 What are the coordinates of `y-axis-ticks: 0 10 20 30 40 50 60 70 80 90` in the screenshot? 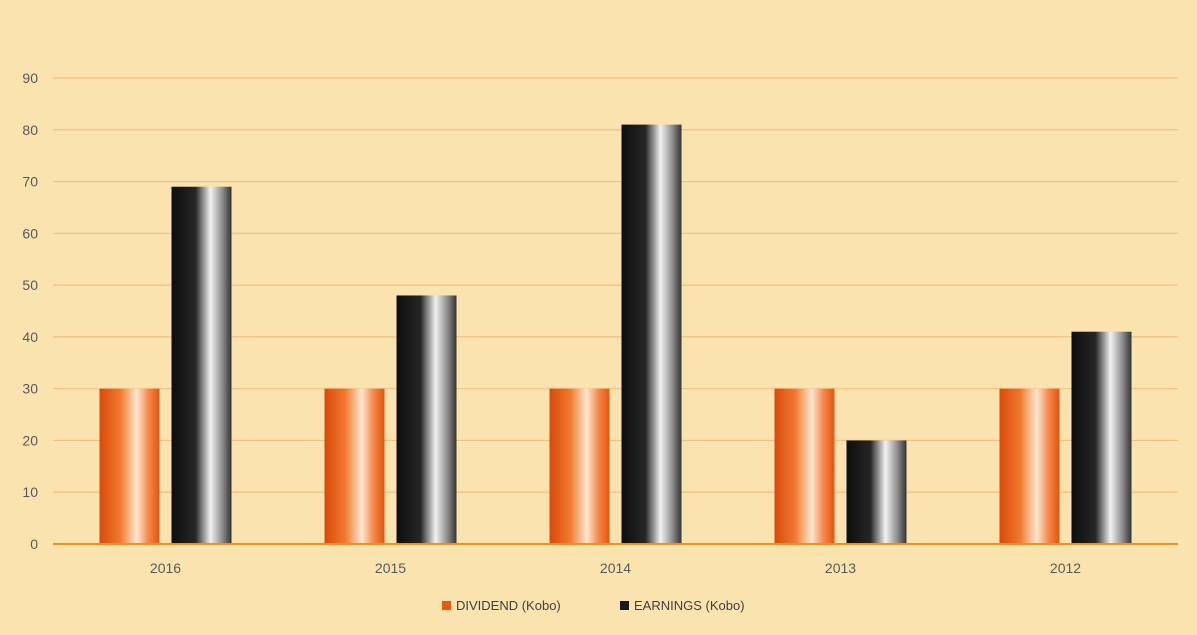 It's located at (30, 311).